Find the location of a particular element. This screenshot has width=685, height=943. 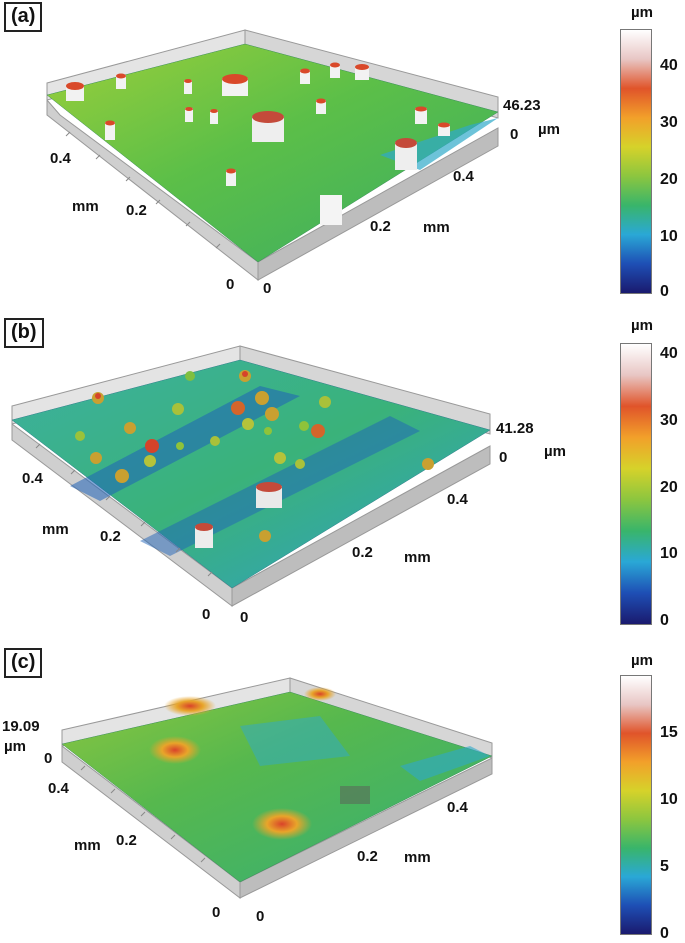

surface-feature is located at coordinates (355, 795).